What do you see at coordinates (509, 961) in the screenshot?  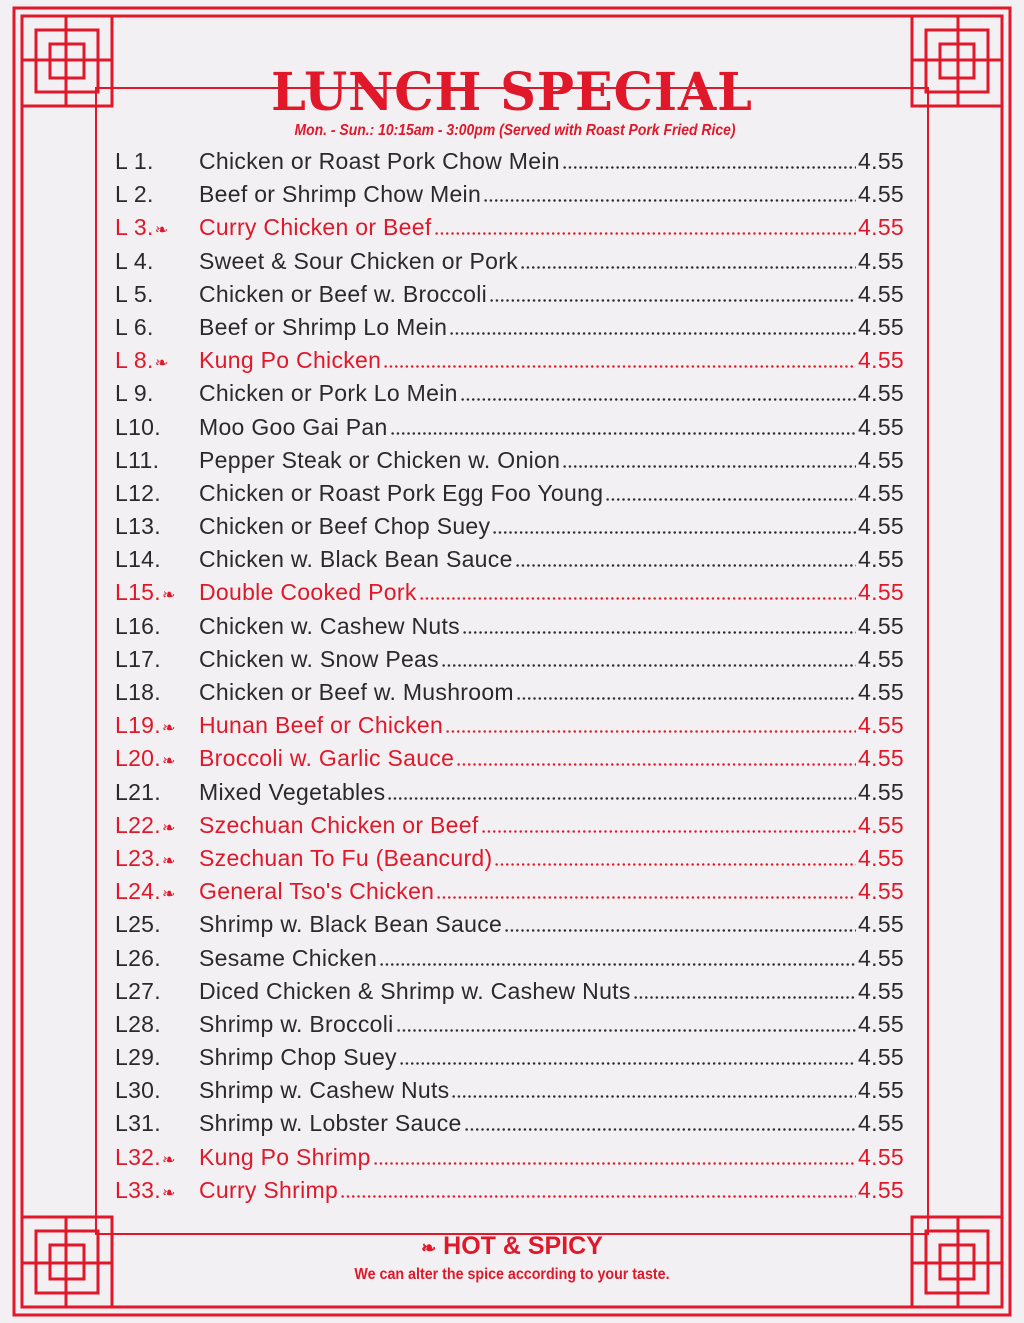 I see `menu-item: L26. Sesame Chicken 4.55` at bounding box center [509, 961].